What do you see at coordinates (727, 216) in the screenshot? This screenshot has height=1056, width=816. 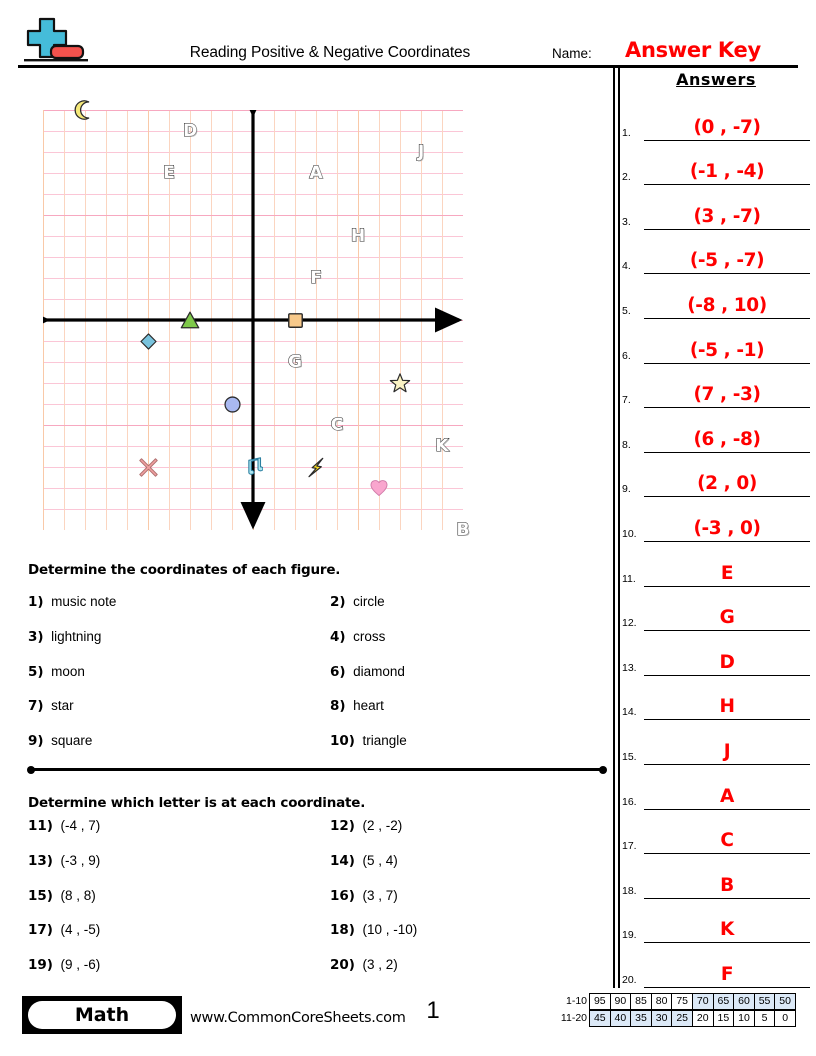 I see `answer-value: (3 , -7)` at bounding box center [727, 216].